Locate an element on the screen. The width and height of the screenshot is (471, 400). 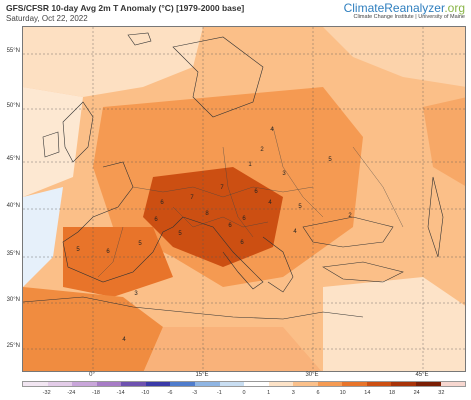
atlantic-cool-anomaly is located at coordinates (43, 237).